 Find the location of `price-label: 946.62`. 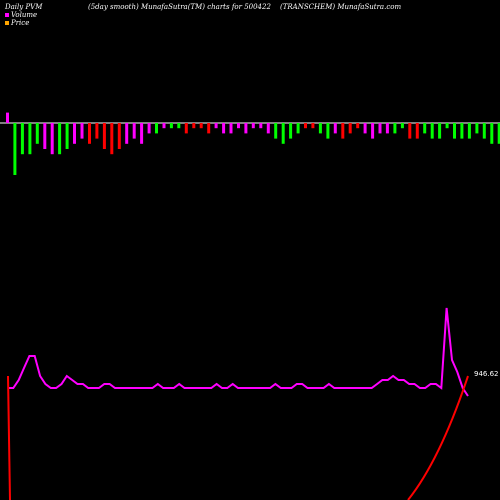

price-label: 946.62 is located at coordinates (486, 374).